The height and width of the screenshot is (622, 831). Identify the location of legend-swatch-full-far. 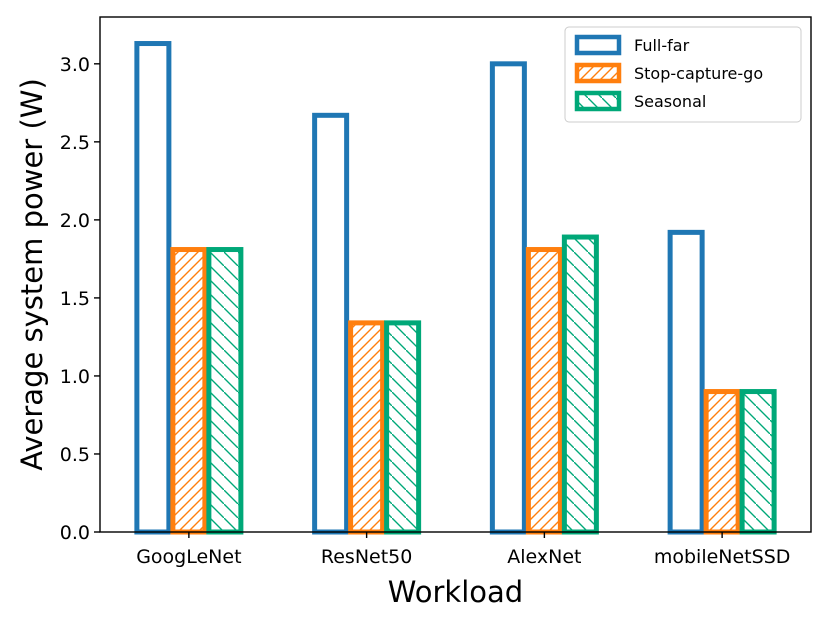
(598, 45).